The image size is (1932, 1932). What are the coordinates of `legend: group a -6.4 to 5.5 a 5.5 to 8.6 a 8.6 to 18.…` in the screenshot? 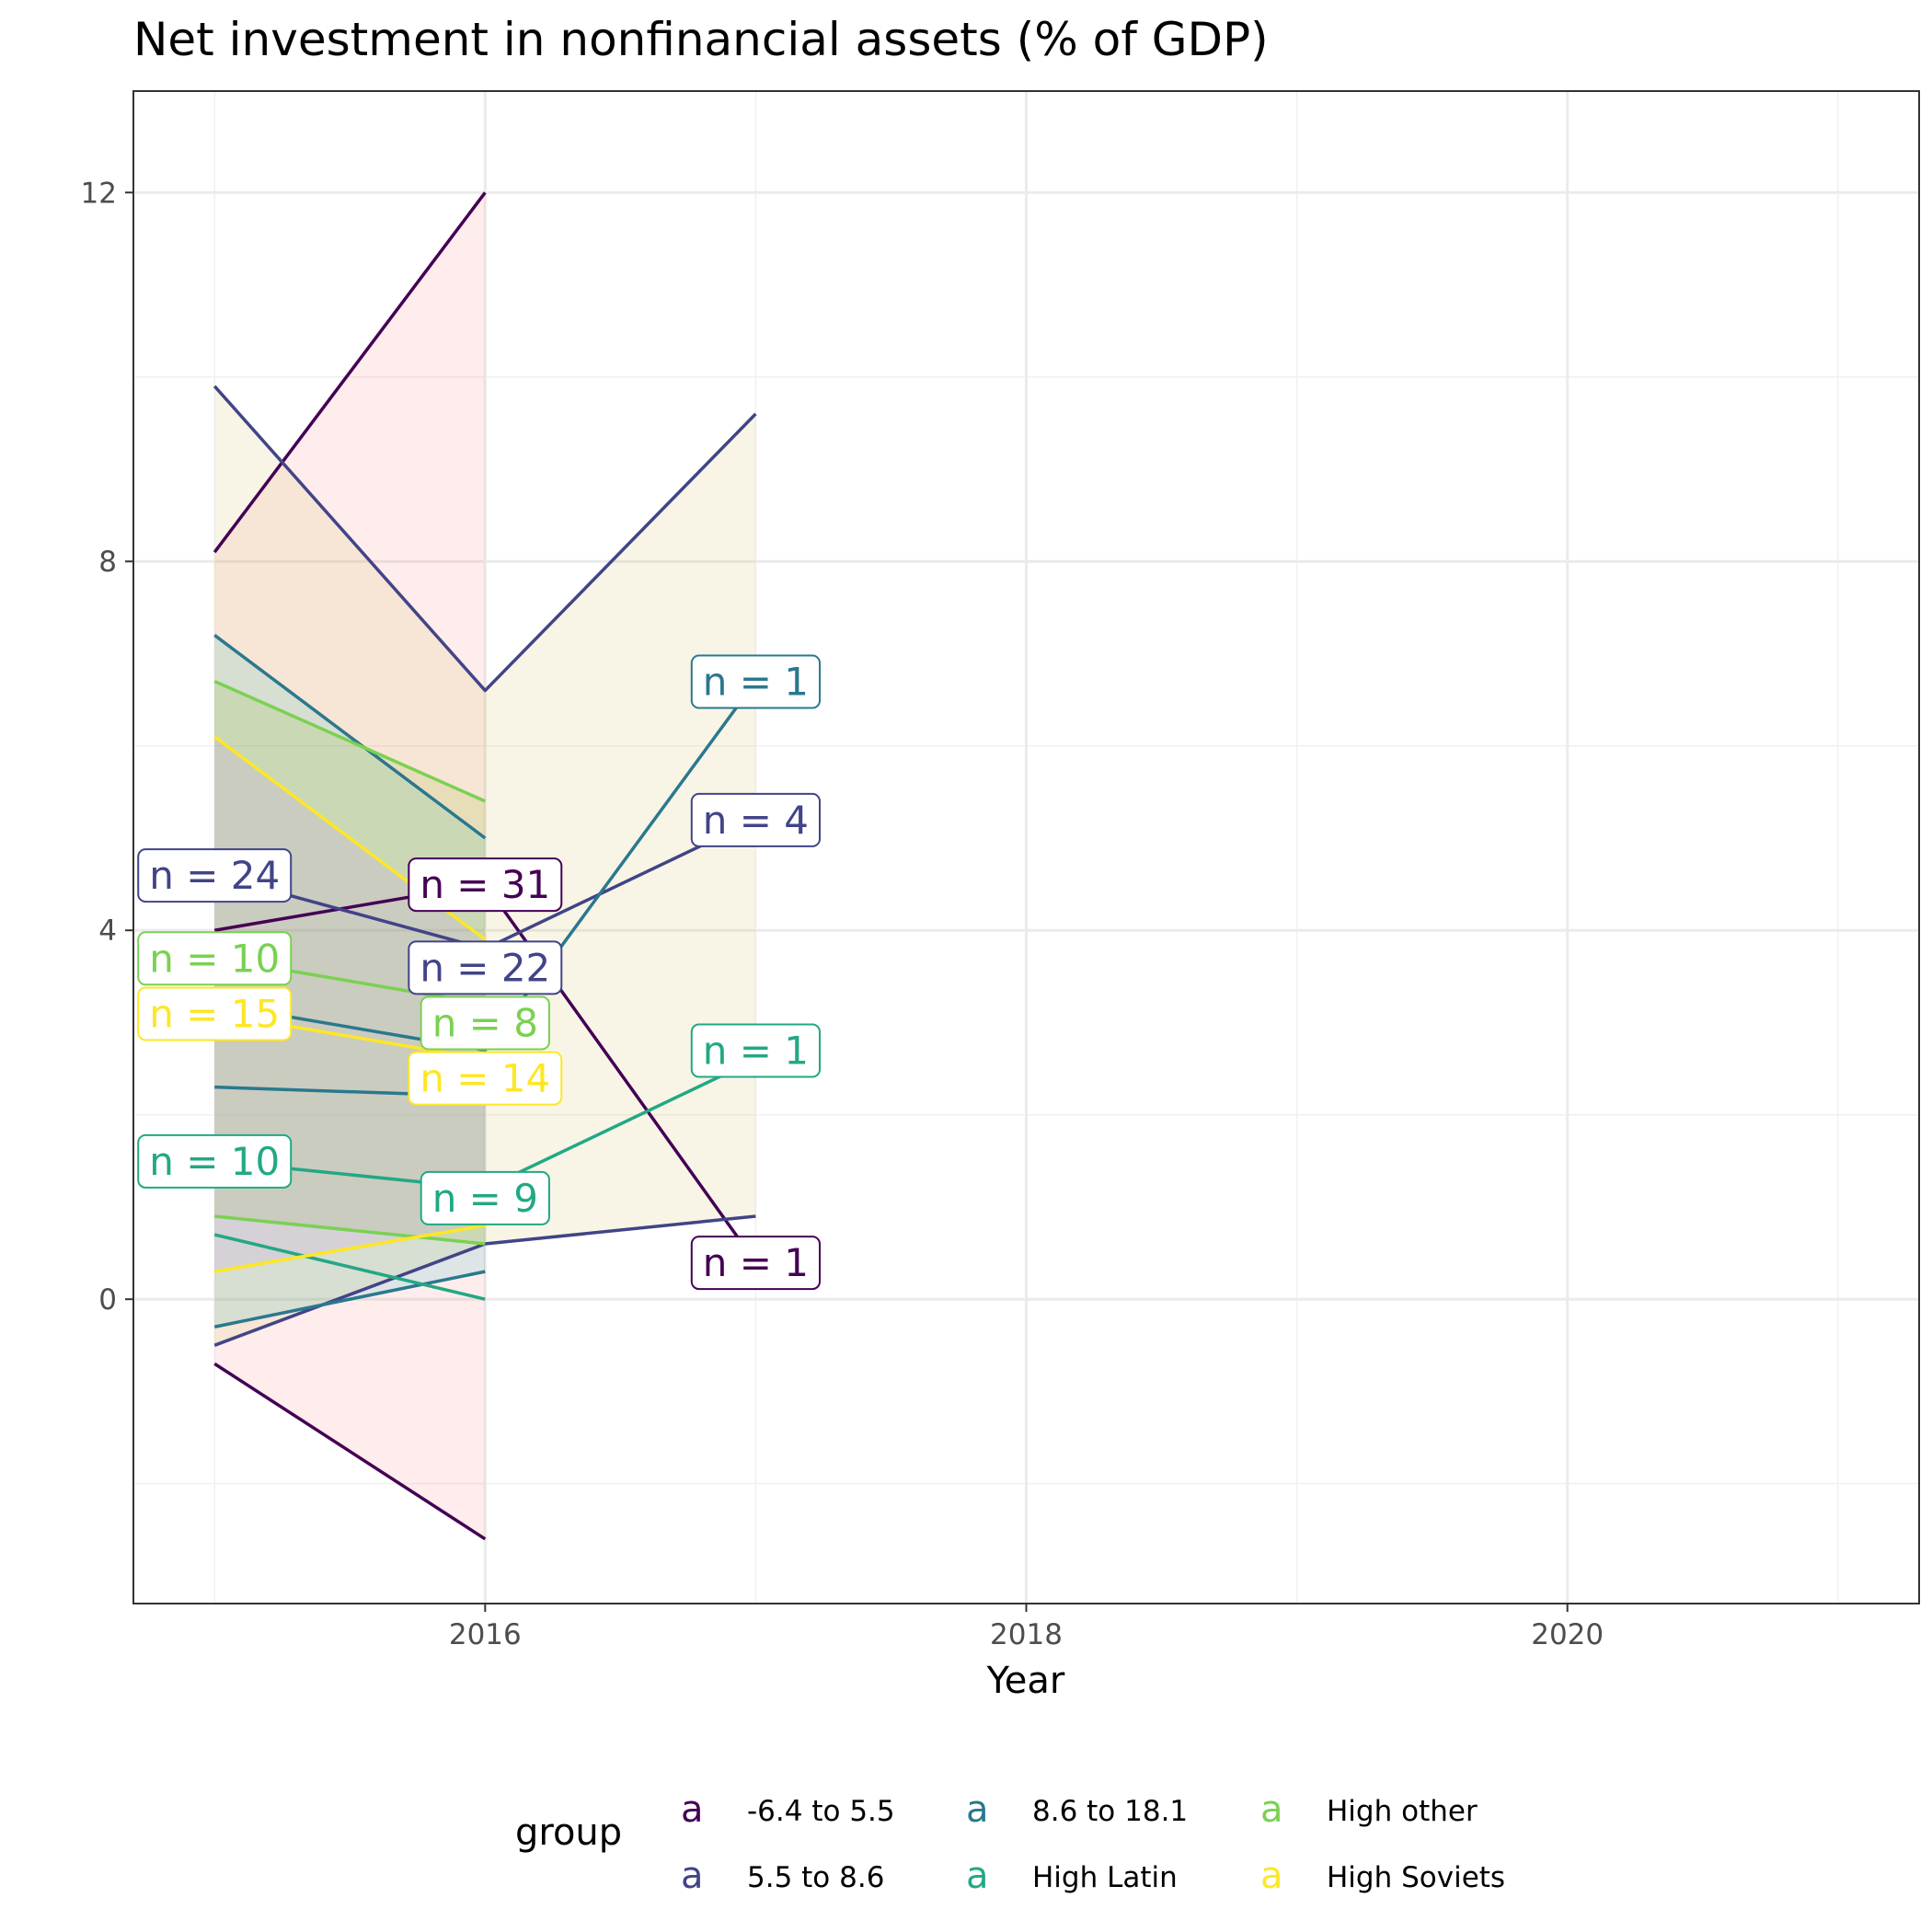 It's located at (1010, 1842).